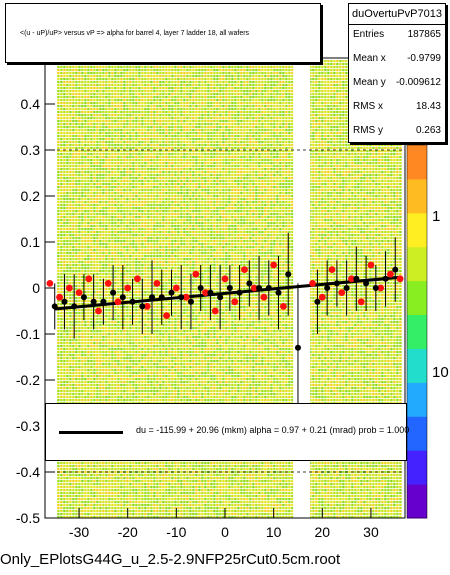 The height and width of the screenshot is (575, 450). What do you see at coordinates (397, 131) in the screenshot?
I see `stat-row: RMS y 0.263` at bounding box center [397, 131].